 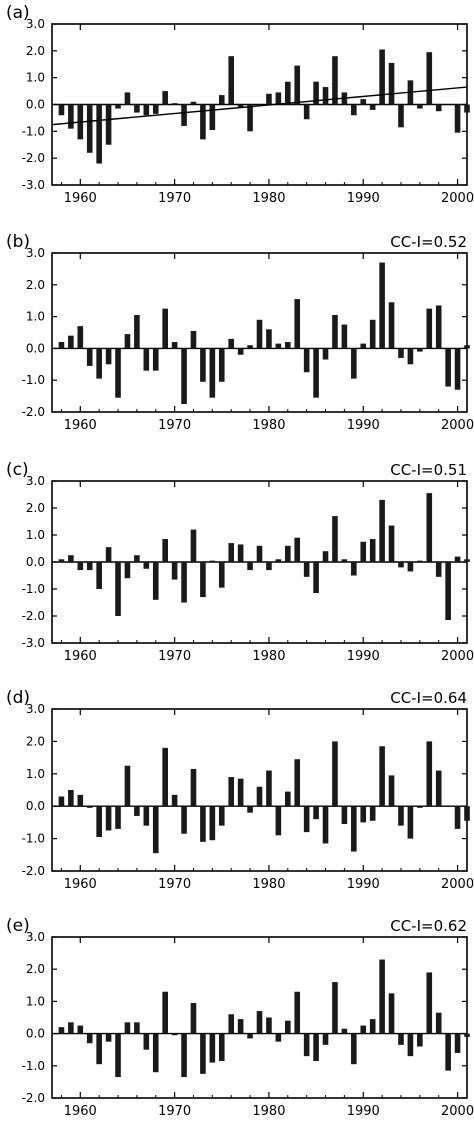 What do you see at coordinates (35, 253) in the screenshot?
I see `y-tick-label: 3.0` at bounding box center [35, 253].